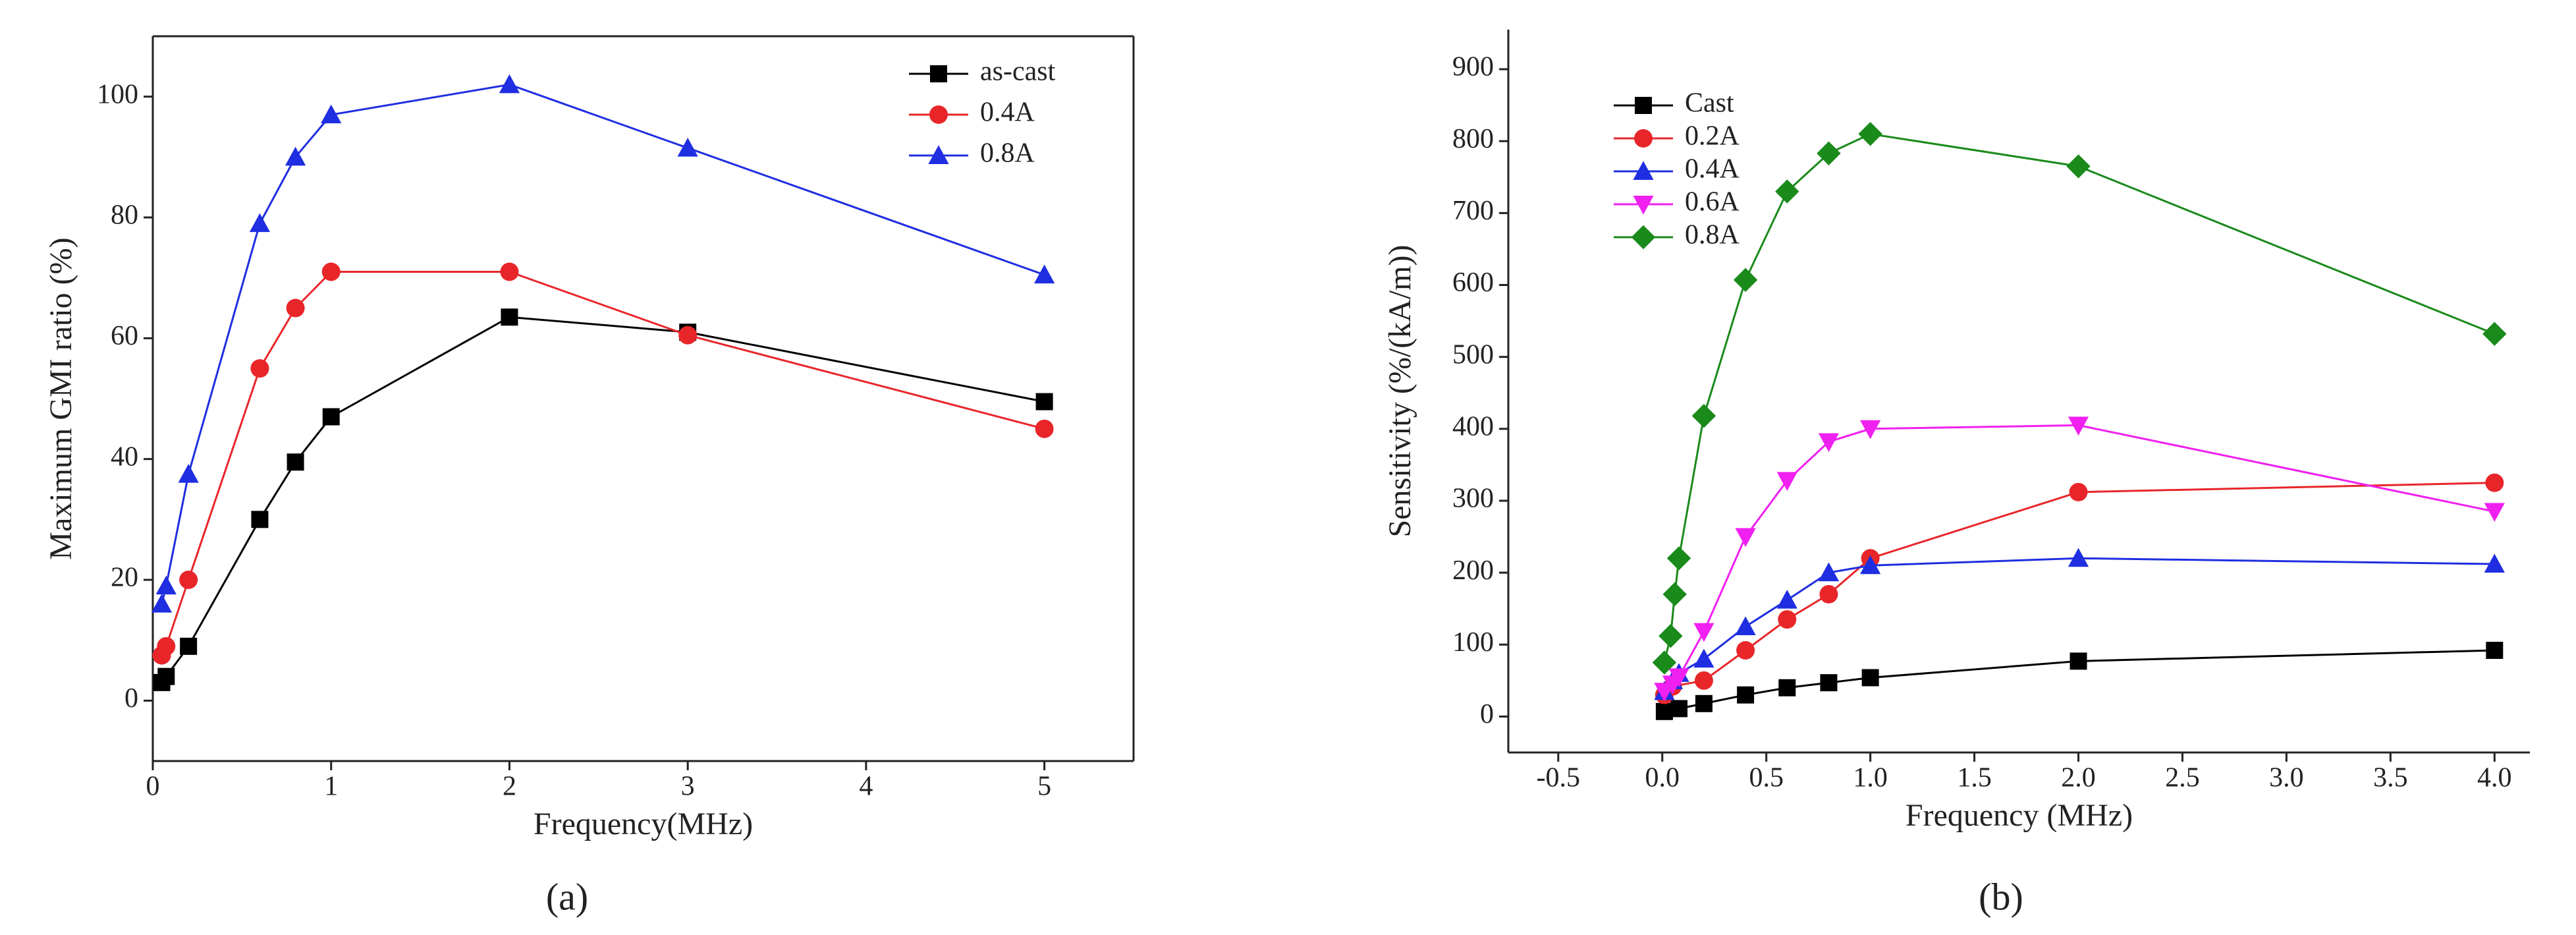 The image size is (2576, 935). Describe the element at coordinates (1007, 153) in the screenshot. I see `legend-label: 0.8A` at that location.